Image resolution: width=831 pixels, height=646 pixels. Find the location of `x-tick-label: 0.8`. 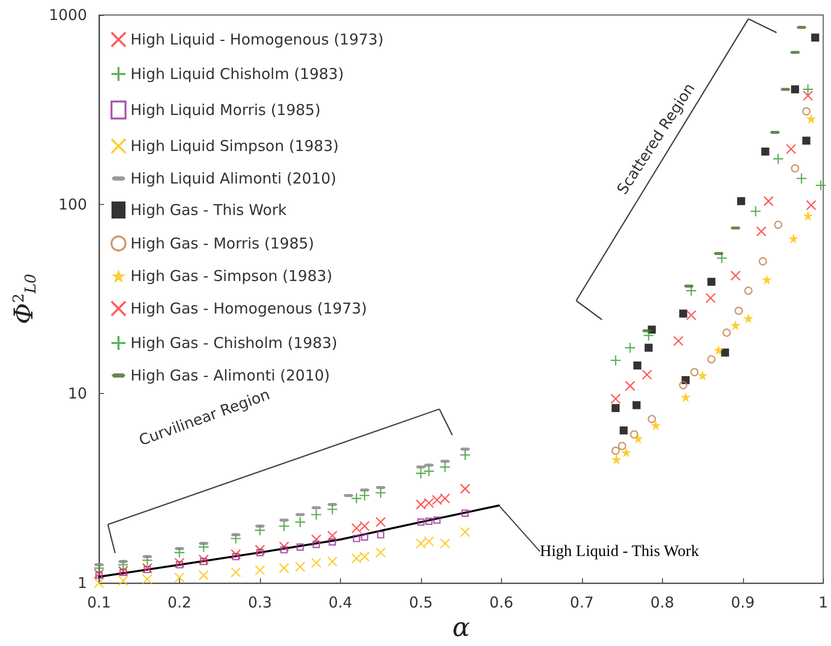

x-tick-label: 0.8 is located at coordinates (662, 603).